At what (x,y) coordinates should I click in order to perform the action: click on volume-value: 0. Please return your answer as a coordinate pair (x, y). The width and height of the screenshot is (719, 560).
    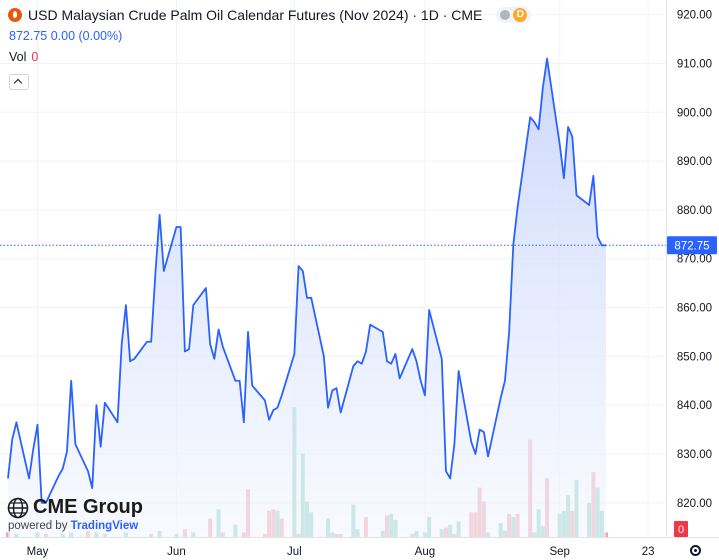
    Looking at the image, I should click on (35, 57).